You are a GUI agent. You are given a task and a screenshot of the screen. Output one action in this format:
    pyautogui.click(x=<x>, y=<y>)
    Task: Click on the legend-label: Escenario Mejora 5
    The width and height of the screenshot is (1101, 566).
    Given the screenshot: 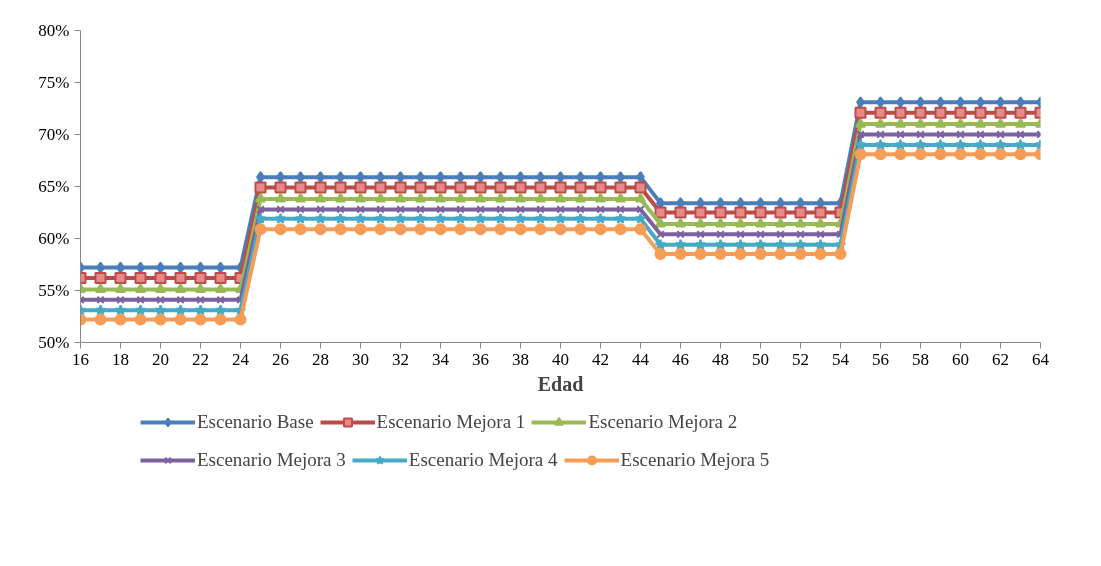 What is the action you would take?
    pyautogui.click(x=695, y=460)
    